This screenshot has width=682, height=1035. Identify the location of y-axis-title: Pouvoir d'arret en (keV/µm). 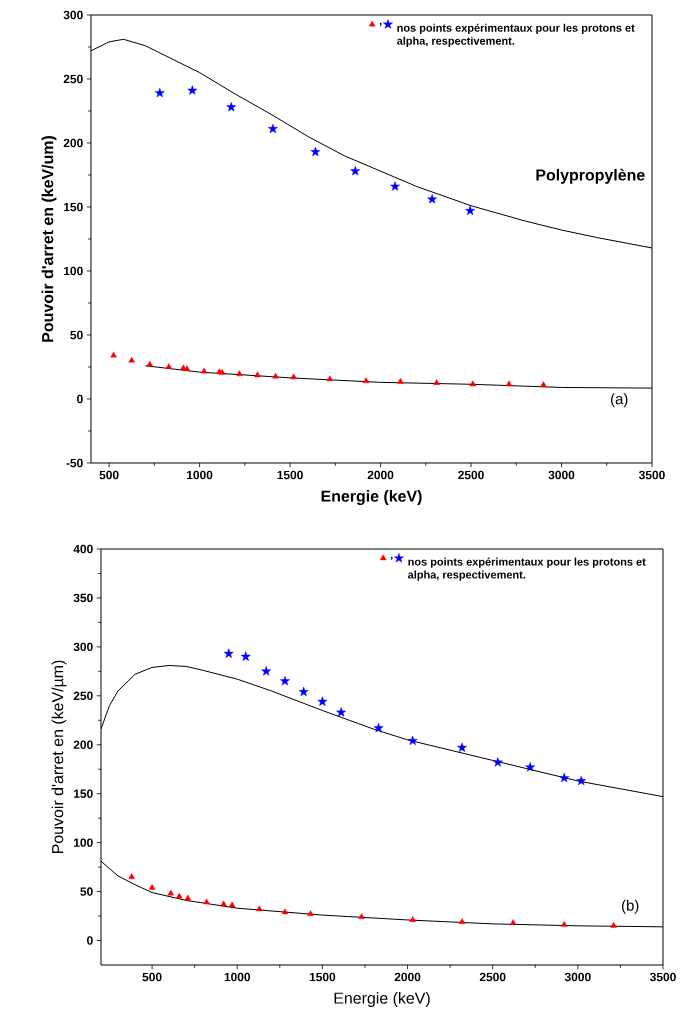
(59, 757).